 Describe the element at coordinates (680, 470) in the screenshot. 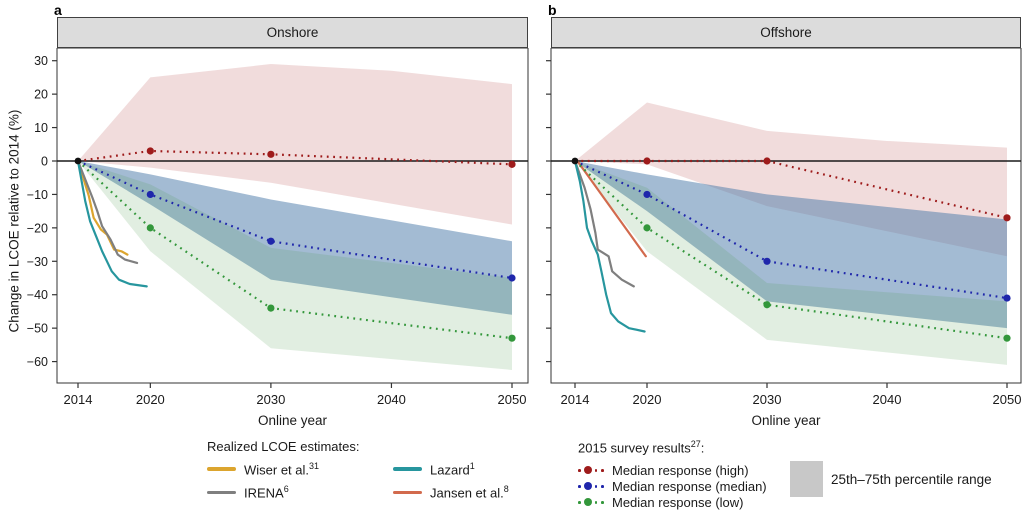

I see `legend-item-label: Median response (high)` at that location.